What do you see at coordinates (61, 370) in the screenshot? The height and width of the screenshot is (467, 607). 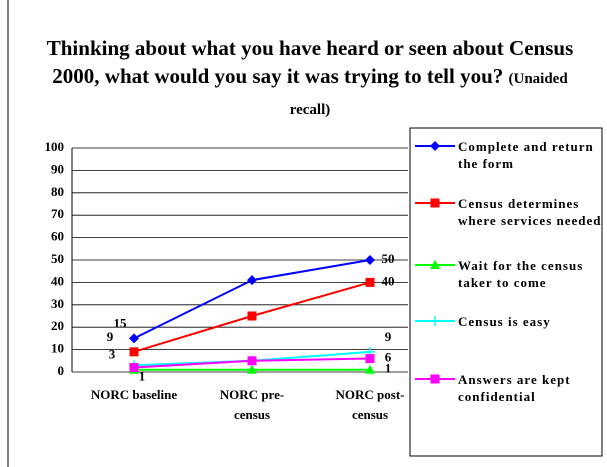 I see `y-tick-label: 0` at bounding box center [61, 370].